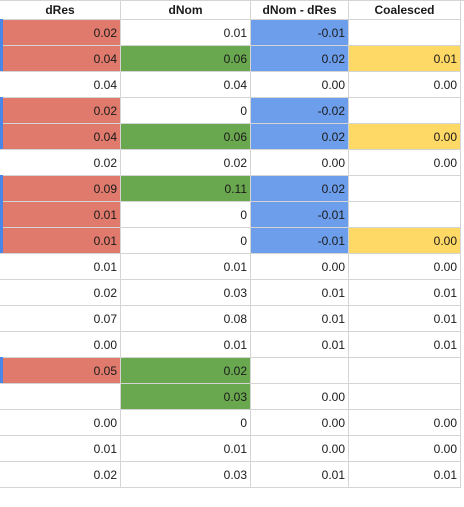 The height and width of the screenshot is (507, 464). I want to click on cell-dres, so click(60, 397).